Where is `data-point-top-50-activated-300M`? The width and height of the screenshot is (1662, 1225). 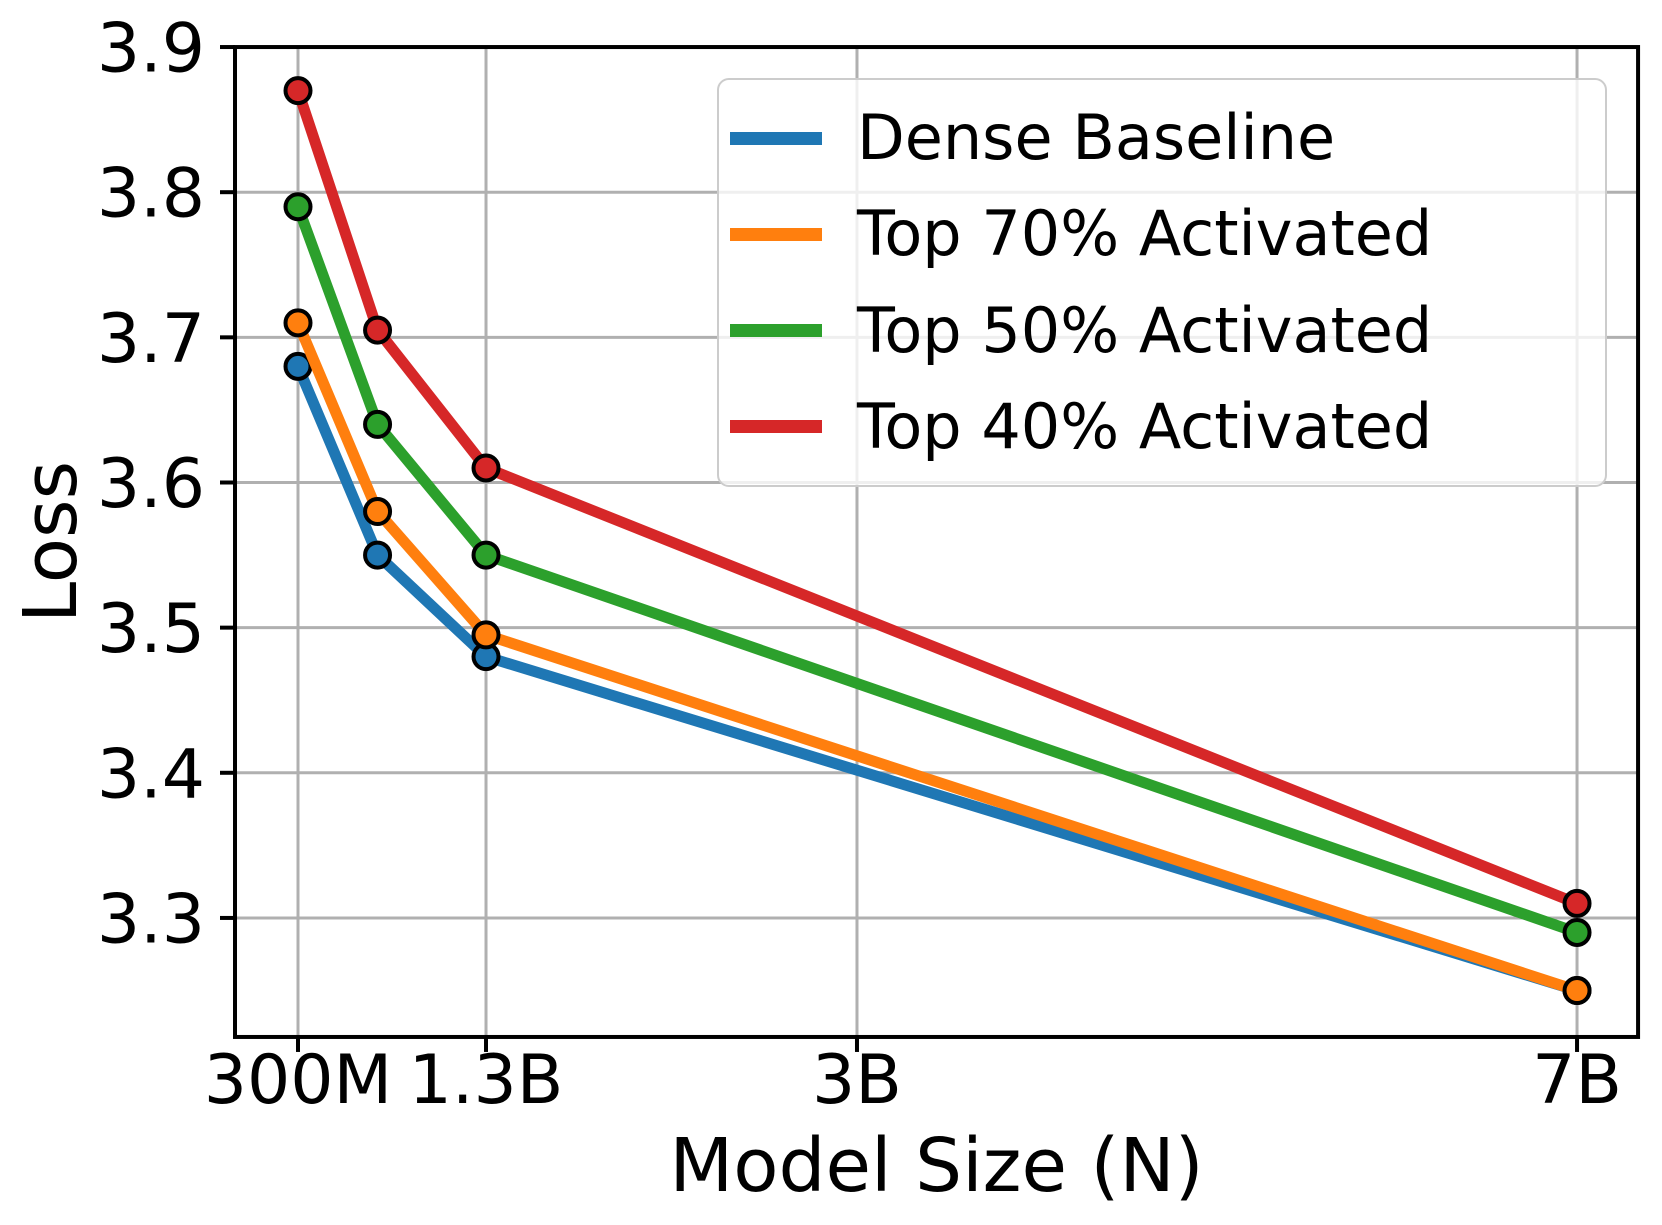 data-point-top-50-activated-300M is located at coordinates (298, 207).